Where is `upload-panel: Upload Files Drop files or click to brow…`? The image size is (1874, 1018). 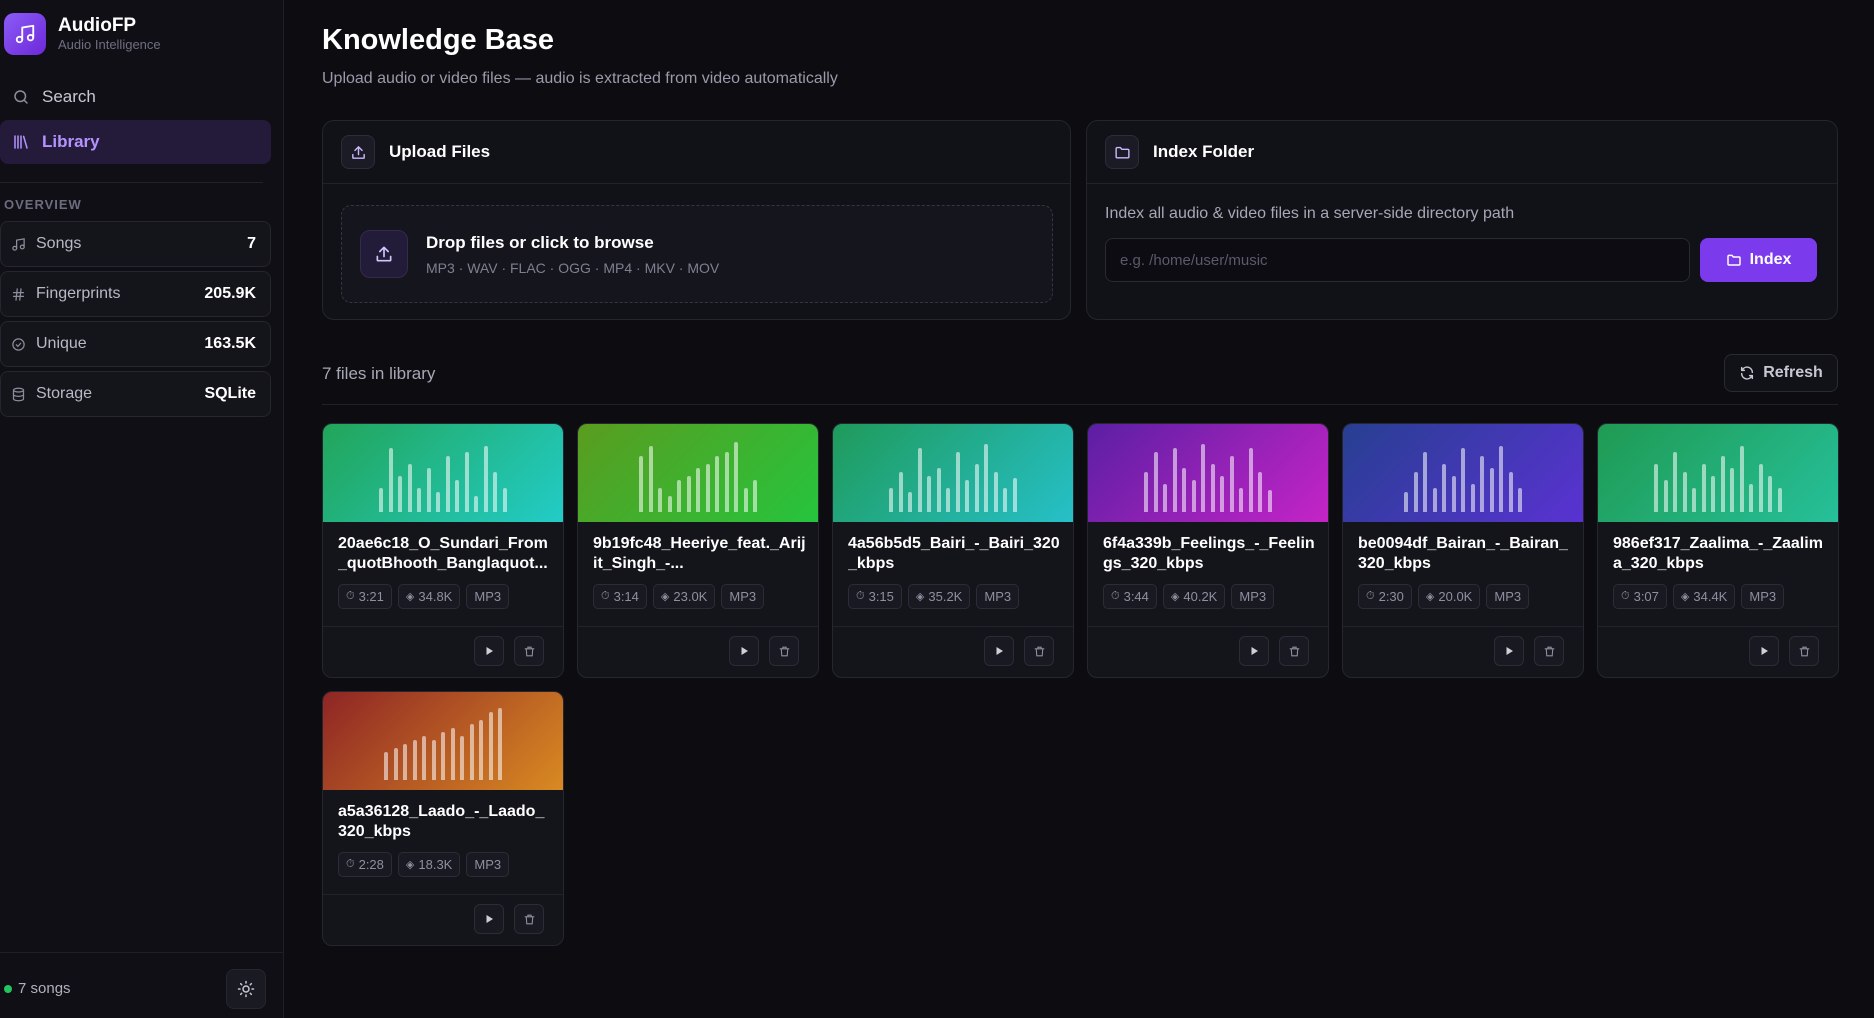
upload-panel: Upload Files Drop files or click to brow… is located at coordinates (696, 220).